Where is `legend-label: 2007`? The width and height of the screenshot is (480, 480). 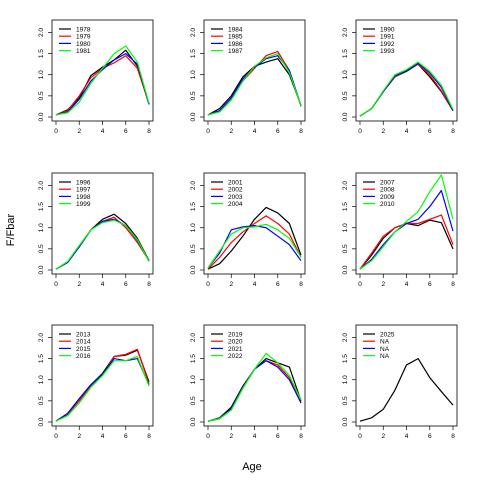 legend-label: 2007 is located at coordinates (387, 182).